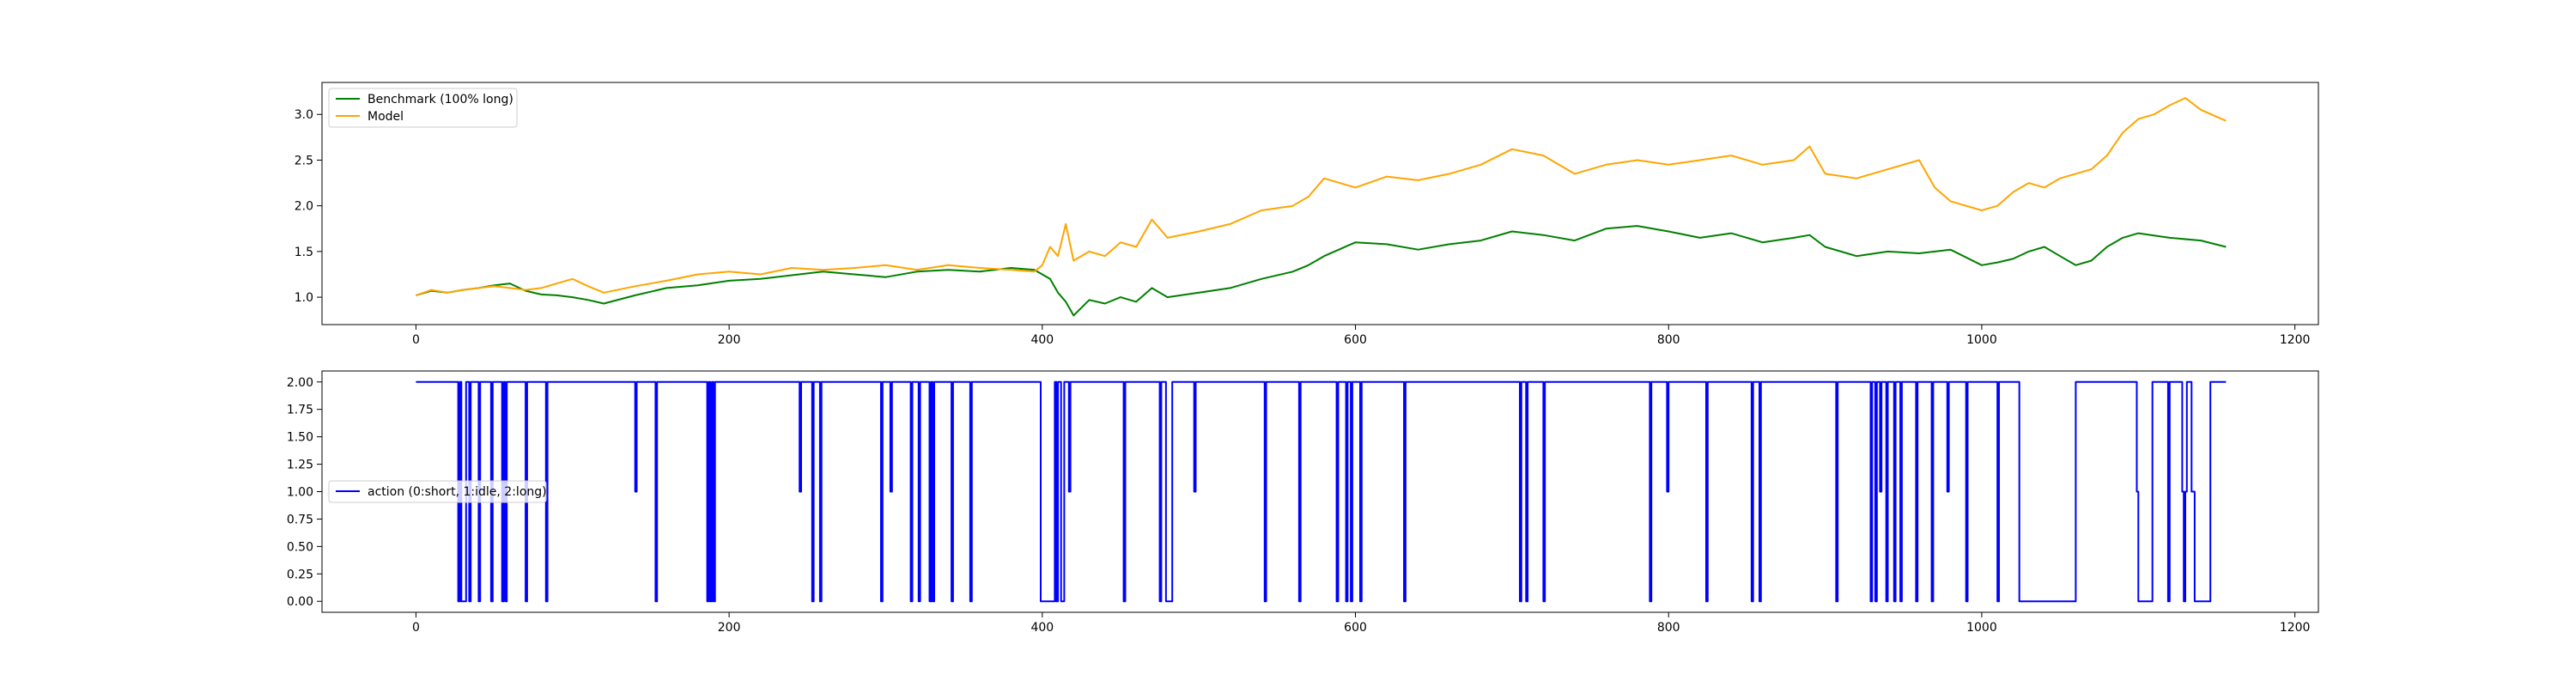 This screenshot has height=687, width=2576. I want to click on top-y-tick-label: 1.0, so click(304, 298).